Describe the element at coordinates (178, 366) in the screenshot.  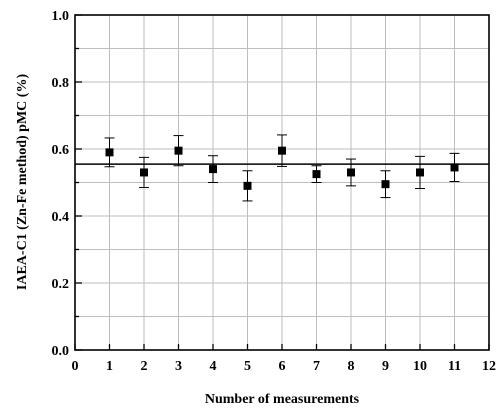
I see `x-tick-label: 3` at that location.